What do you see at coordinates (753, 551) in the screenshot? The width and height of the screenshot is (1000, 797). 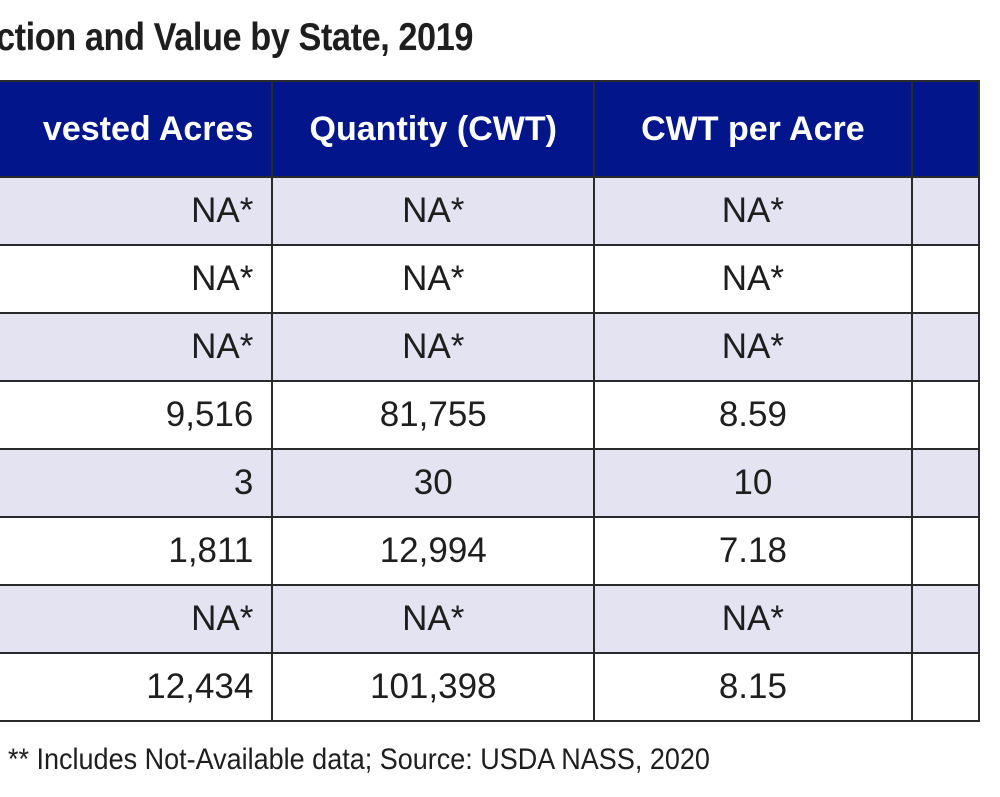 I see `table-cell: 7.18` at bounding box center [753, 551].